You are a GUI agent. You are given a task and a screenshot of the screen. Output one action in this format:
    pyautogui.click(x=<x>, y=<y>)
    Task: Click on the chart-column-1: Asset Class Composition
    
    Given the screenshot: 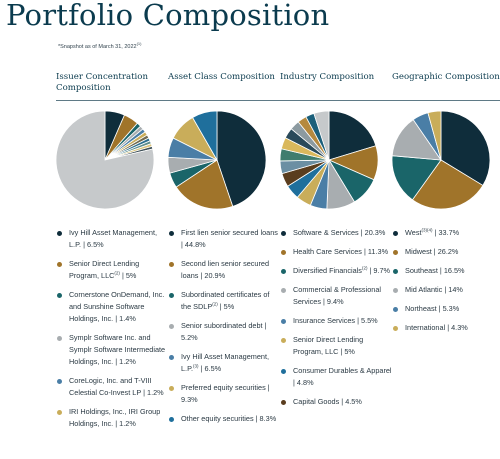 What is the action you would take?
    pyautogui.click(x=227, y=86)
    